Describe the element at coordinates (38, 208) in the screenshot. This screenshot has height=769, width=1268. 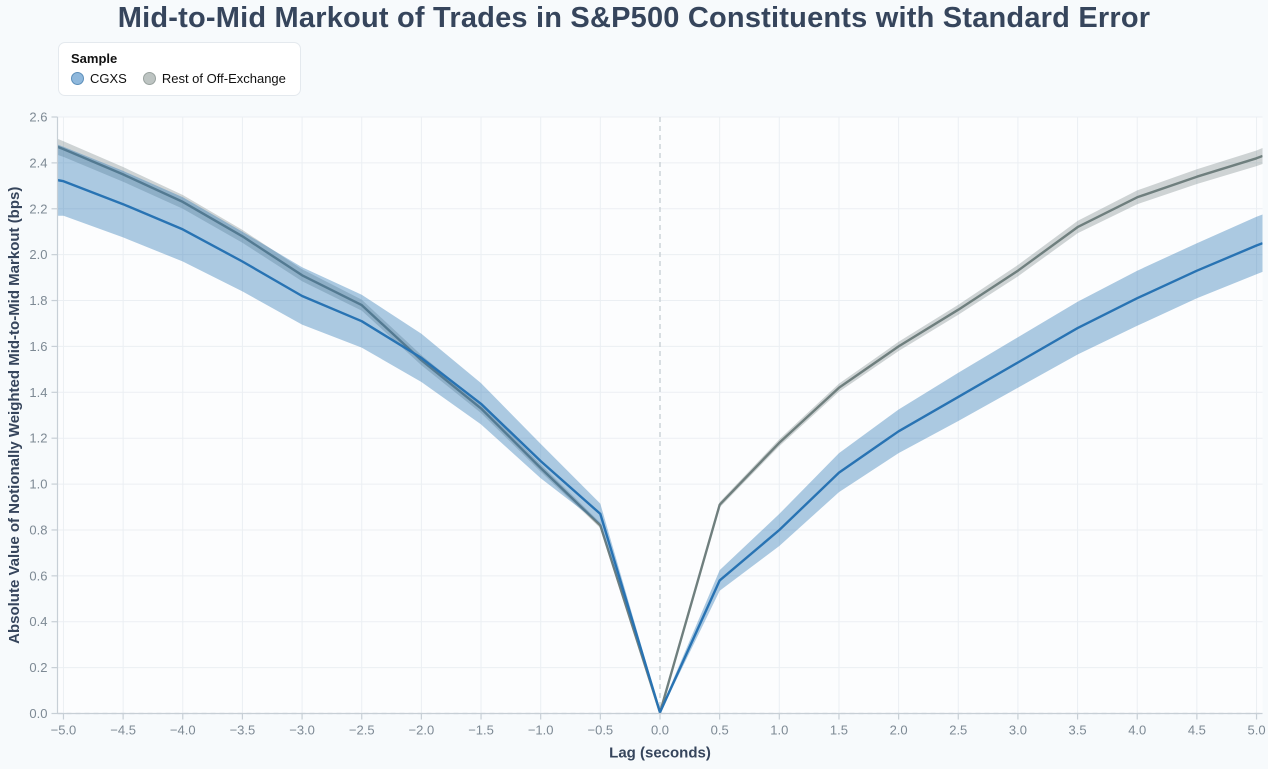
I see `y-tick-label: 2.2` at that location.